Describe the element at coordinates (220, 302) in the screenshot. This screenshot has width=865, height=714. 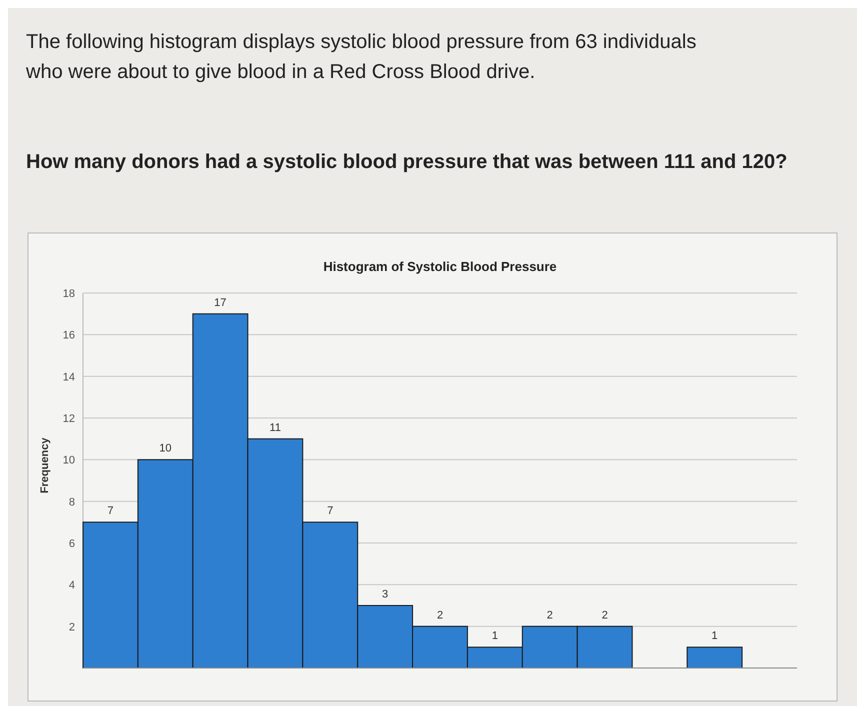
I see `data-label: 17` at that location.